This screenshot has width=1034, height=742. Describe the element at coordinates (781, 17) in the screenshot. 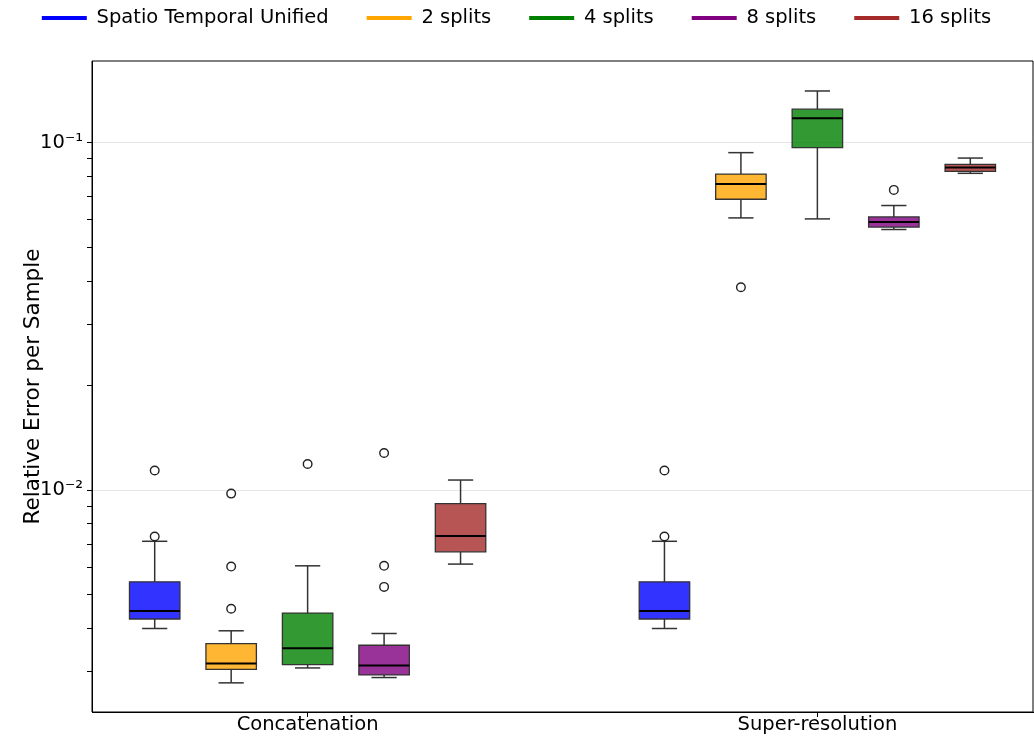

I see `legend-label: 8 splits` at that location.